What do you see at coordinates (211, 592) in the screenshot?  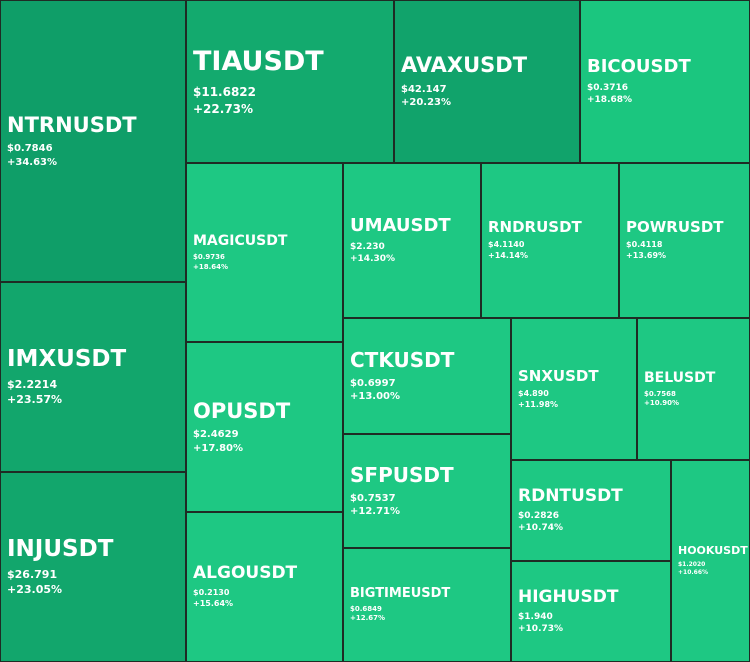 I see `tile-price: $0.2130` at bounding box center [211, 592].